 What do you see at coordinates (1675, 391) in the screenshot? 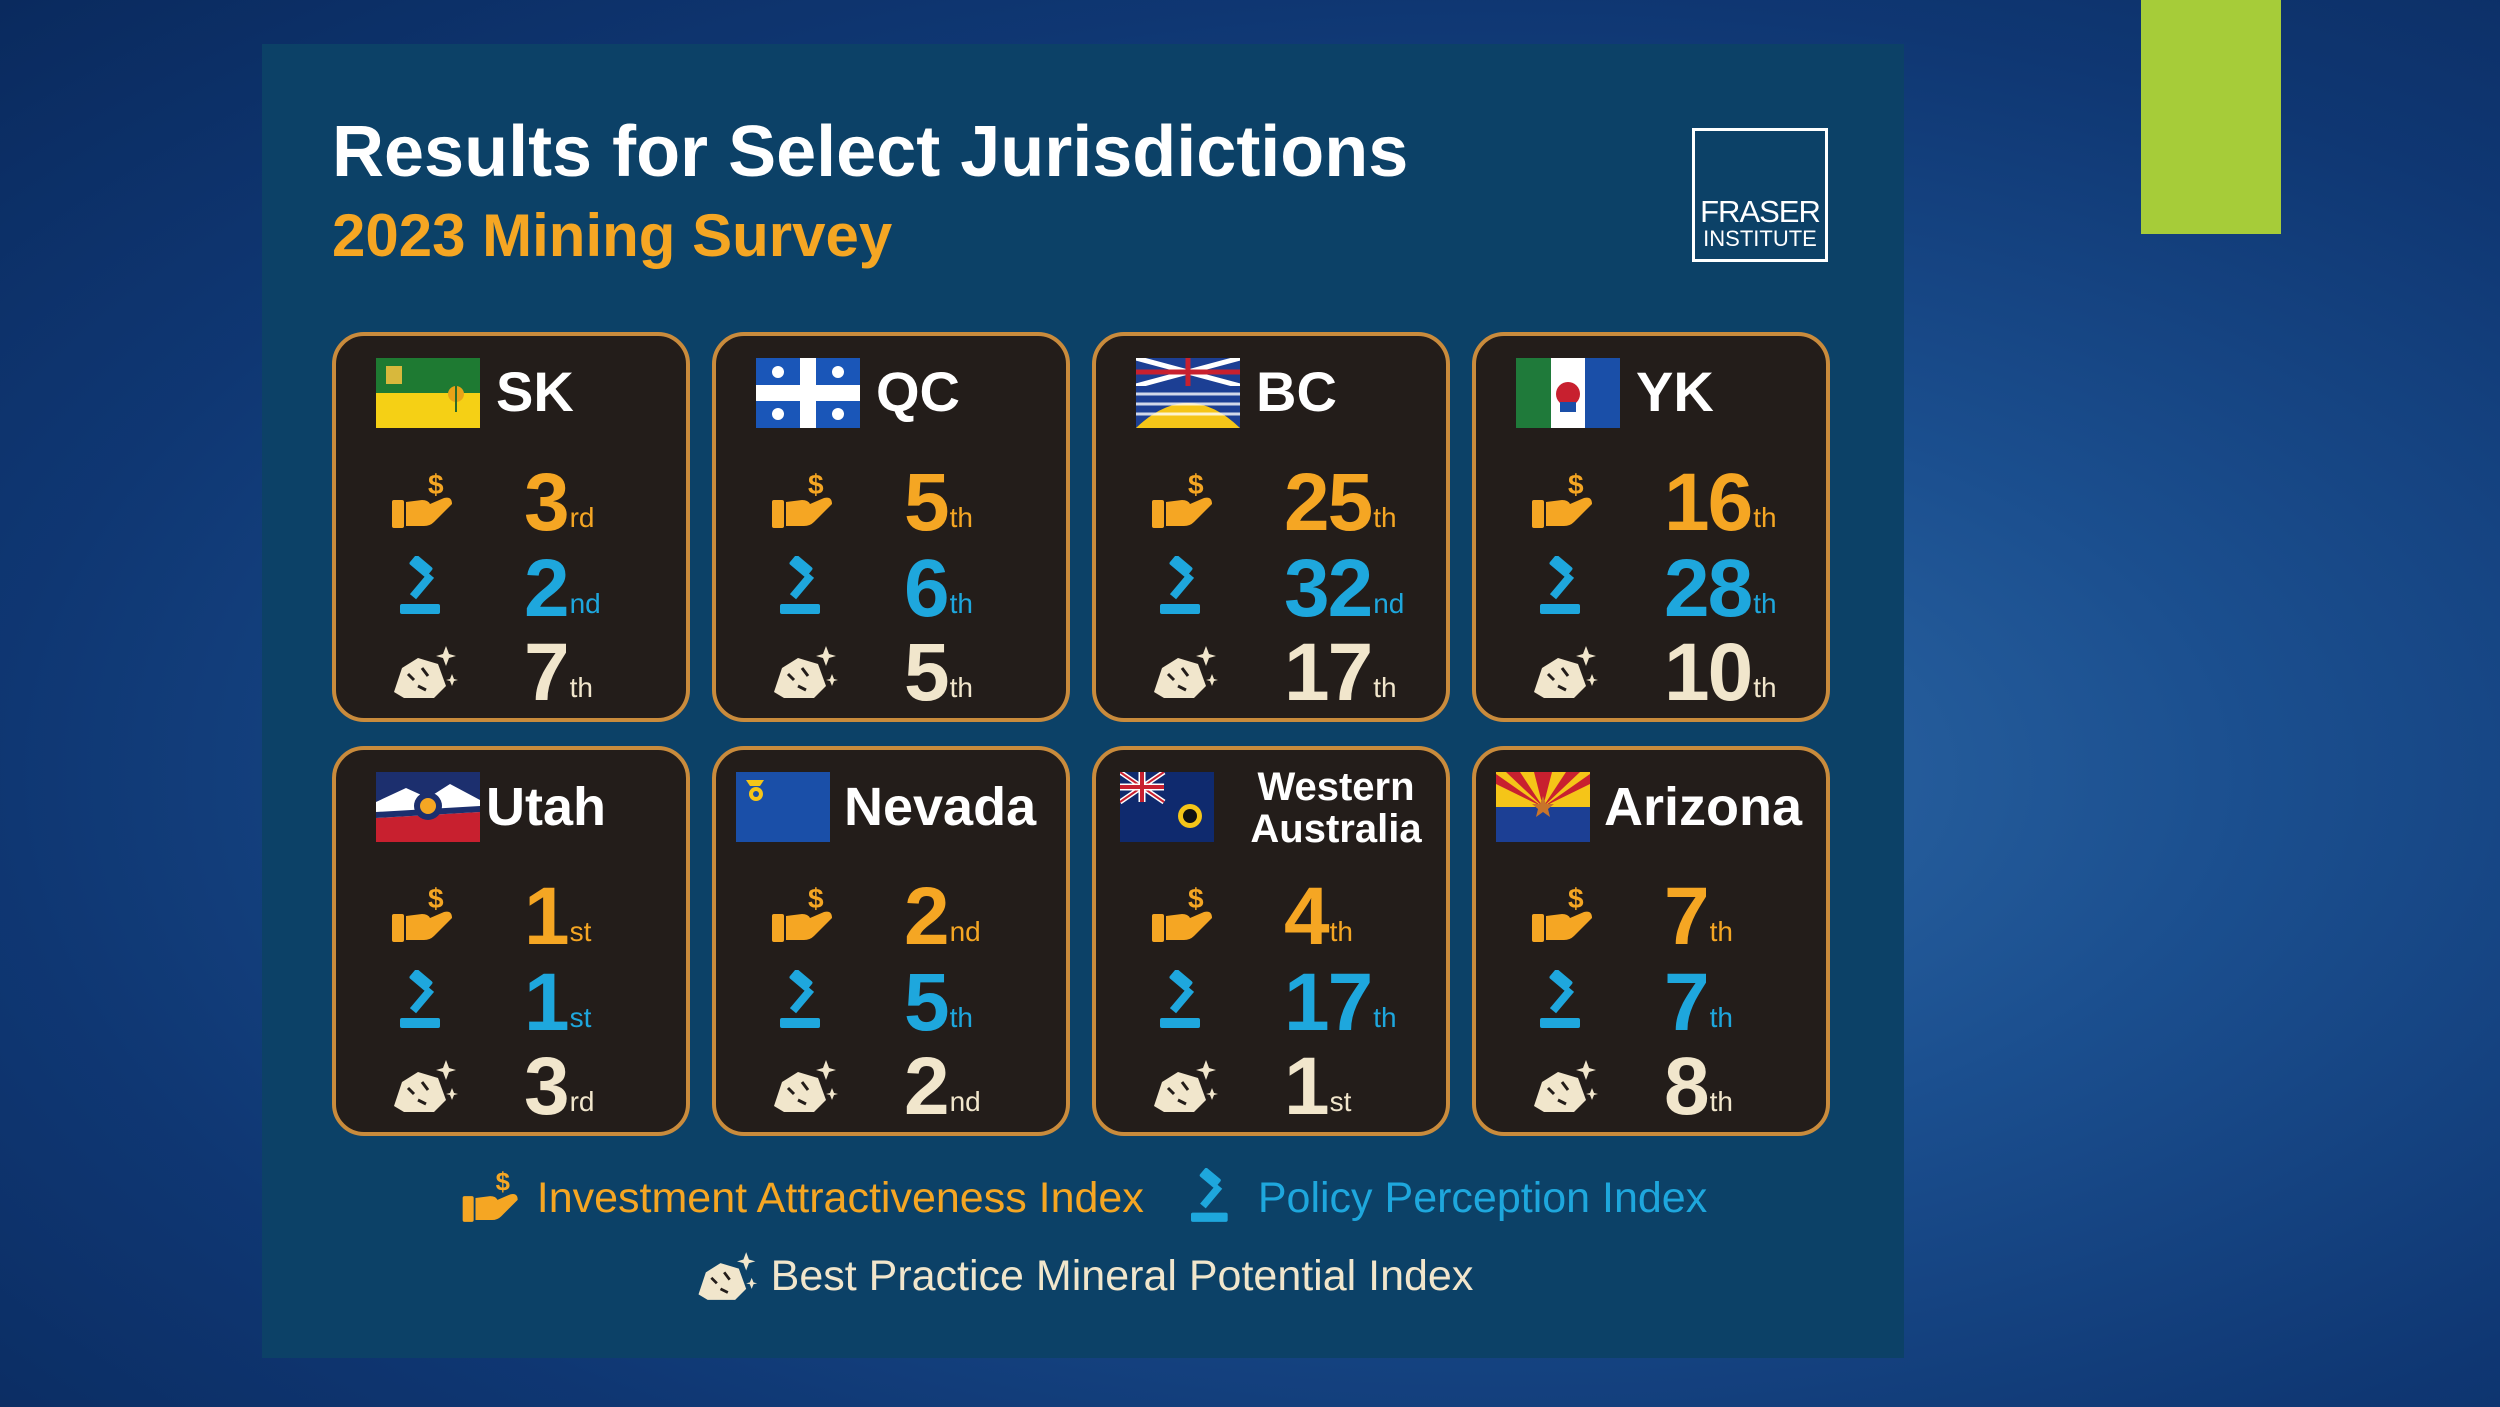
I see `jurisdiction-name: YK` at bounding box center [1675, 391].